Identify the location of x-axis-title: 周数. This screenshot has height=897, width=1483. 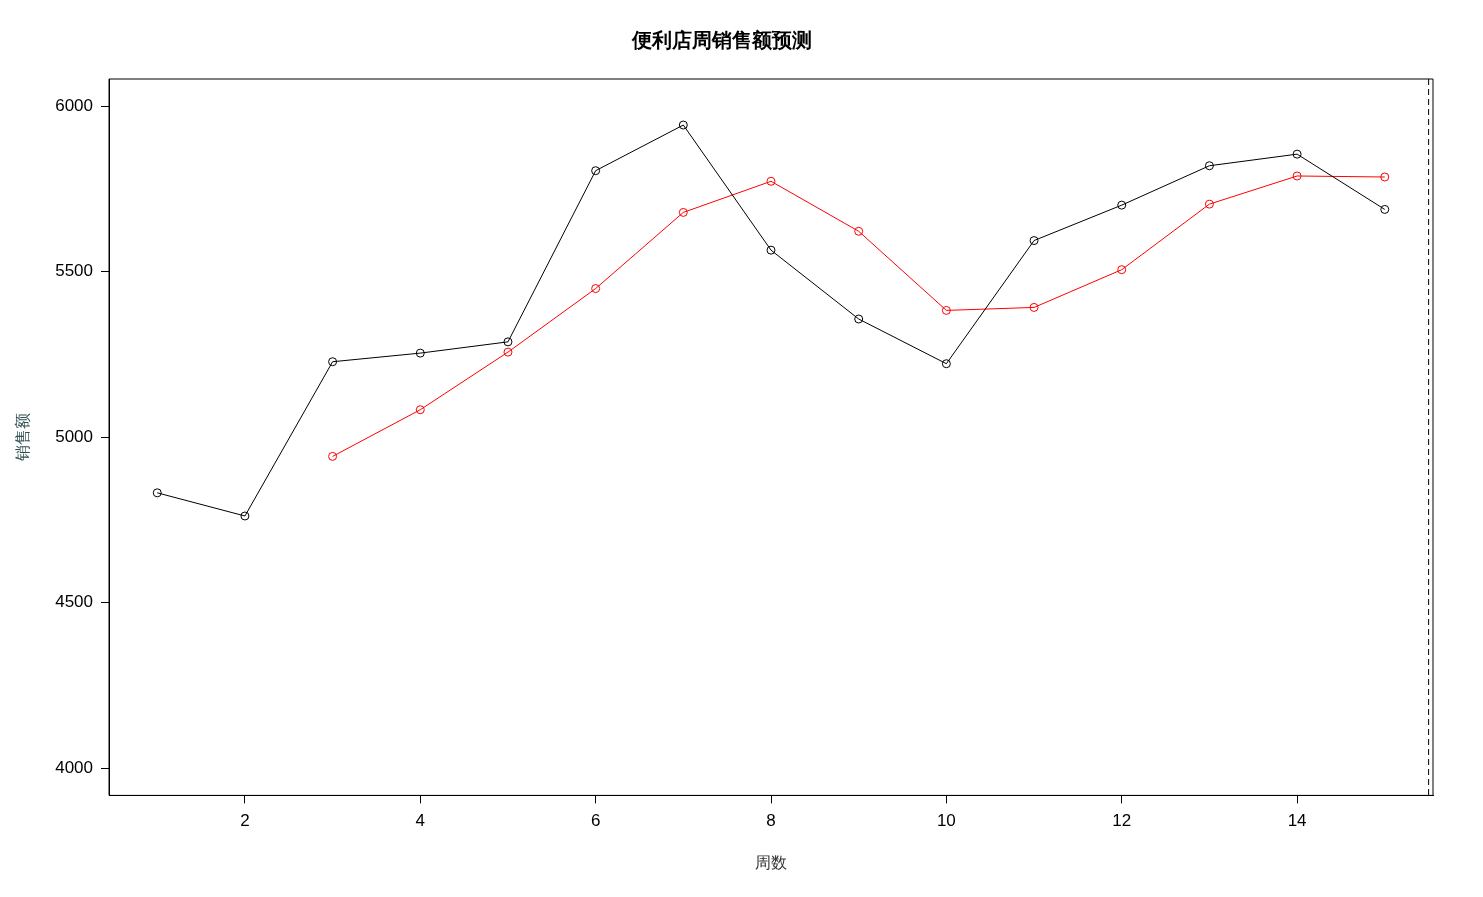
(771, 862).